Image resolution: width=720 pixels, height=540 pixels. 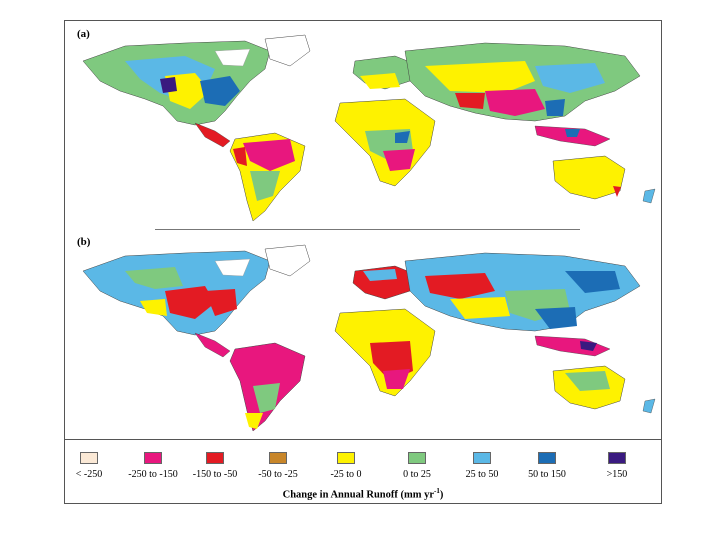 What do you see at coordinates (287, 260) in the screenshot?
I see `greenland-b` at bounding box center [287, 260].